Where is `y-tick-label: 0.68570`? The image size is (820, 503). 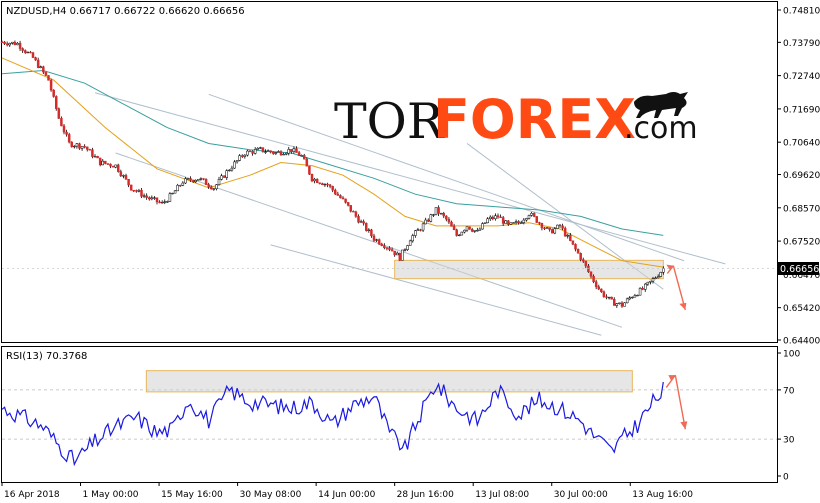 y-tick-label: 0.68570 is located at coordinates (801, 209).